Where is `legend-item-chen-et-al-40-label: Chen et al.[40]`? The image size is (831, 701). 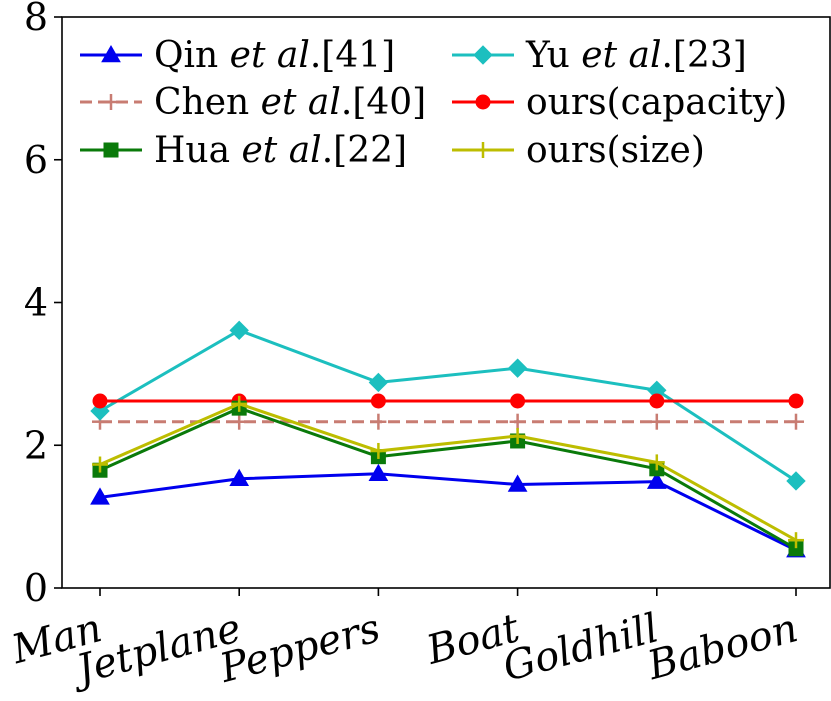
legend-item-chen-et-al-40-label: Chen et al.[40] is located at coordinates (290, 102).